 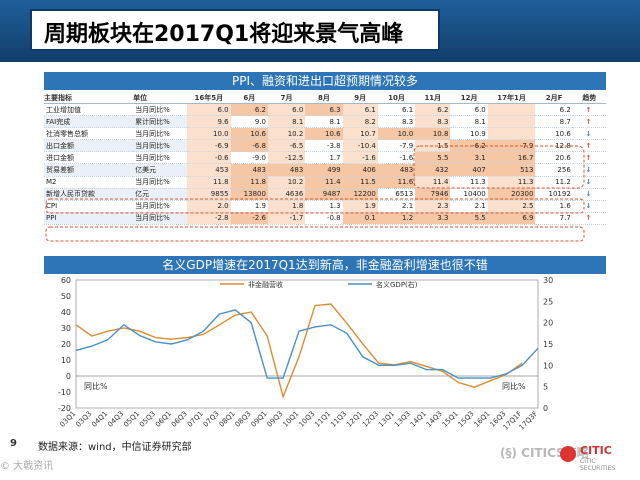 I want to click on series-line, so click(x=307, y=344).